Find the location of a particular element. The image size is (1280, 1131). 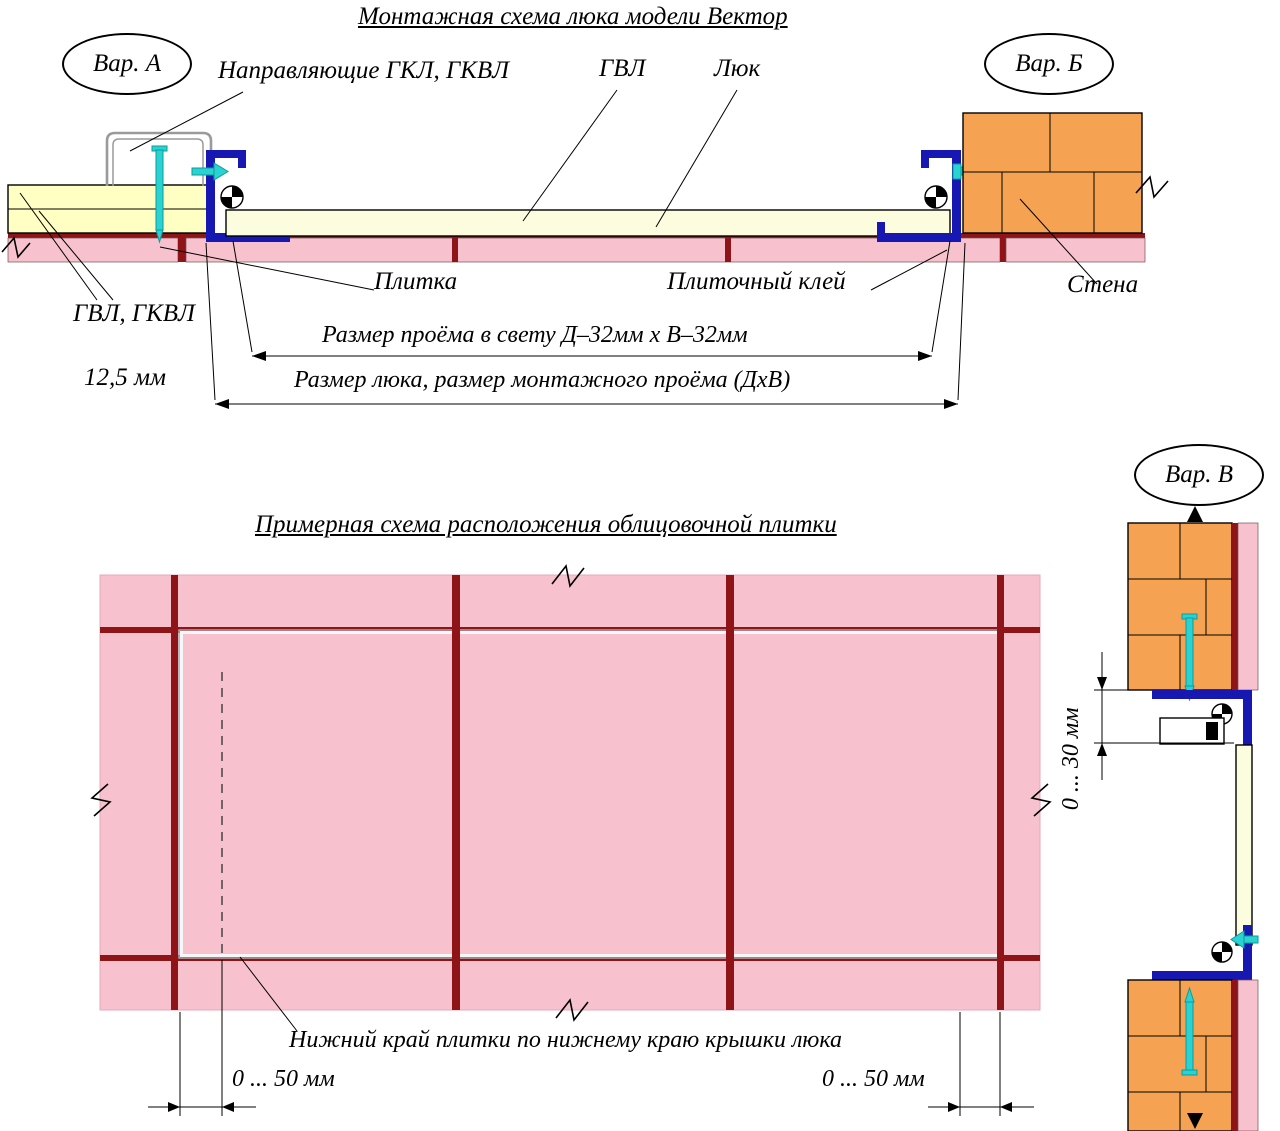

label-offset-side: 0 ... 30 мм is located at coordinates (1071, 759).